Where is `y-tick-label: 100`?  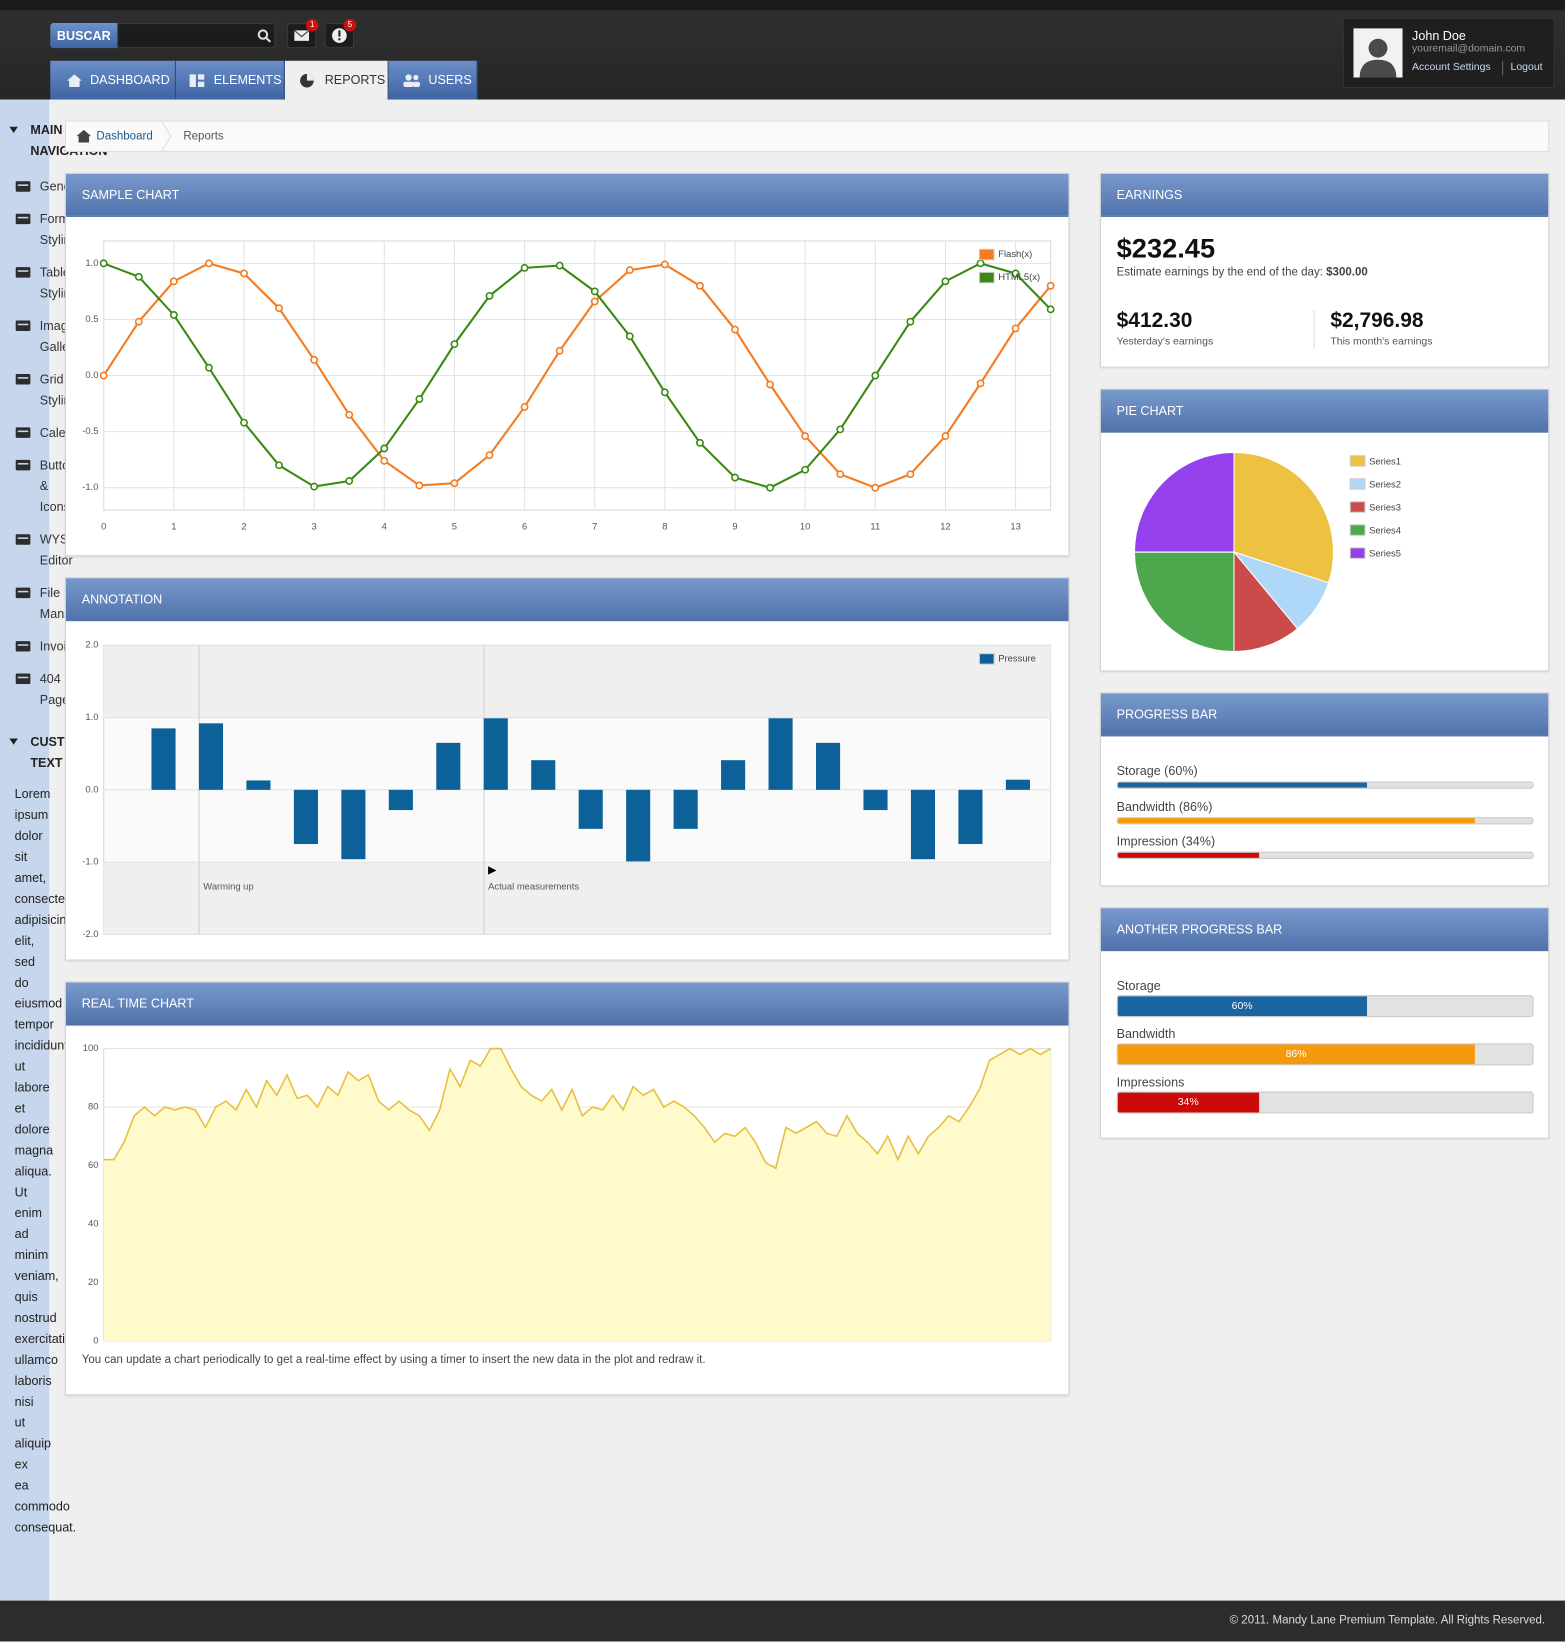
y-tick-label: 100 is located at coordinates (91, 1047).